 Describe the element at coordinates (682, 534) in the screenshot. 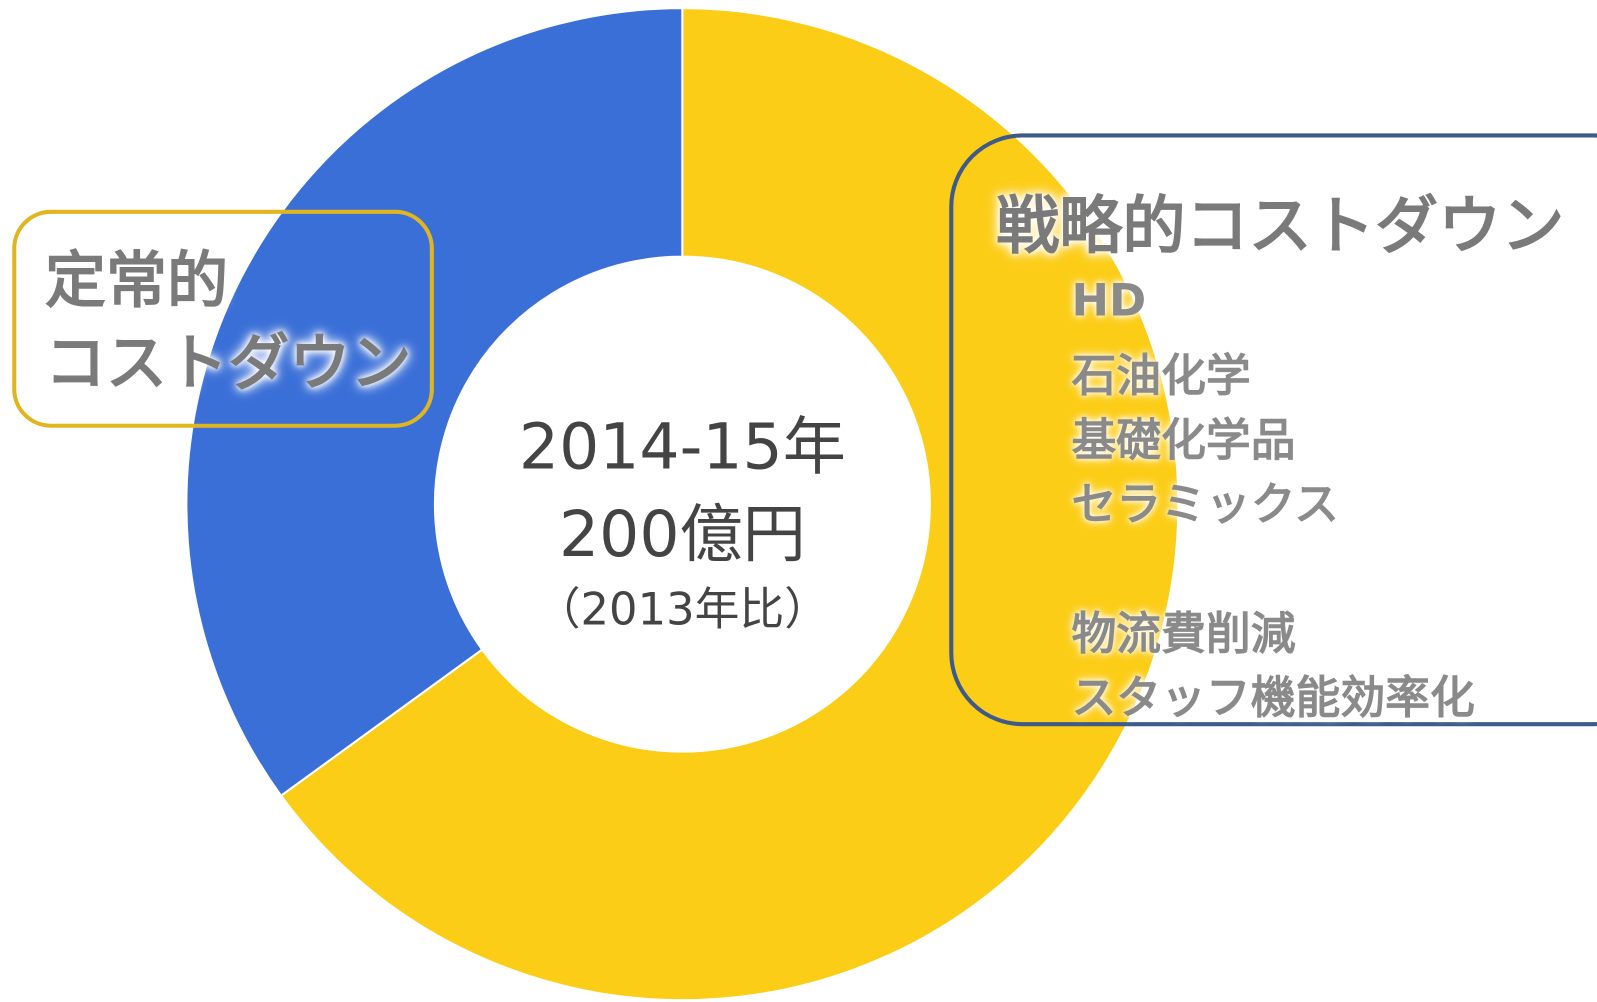

I see `center-line: 200億円` at that location.